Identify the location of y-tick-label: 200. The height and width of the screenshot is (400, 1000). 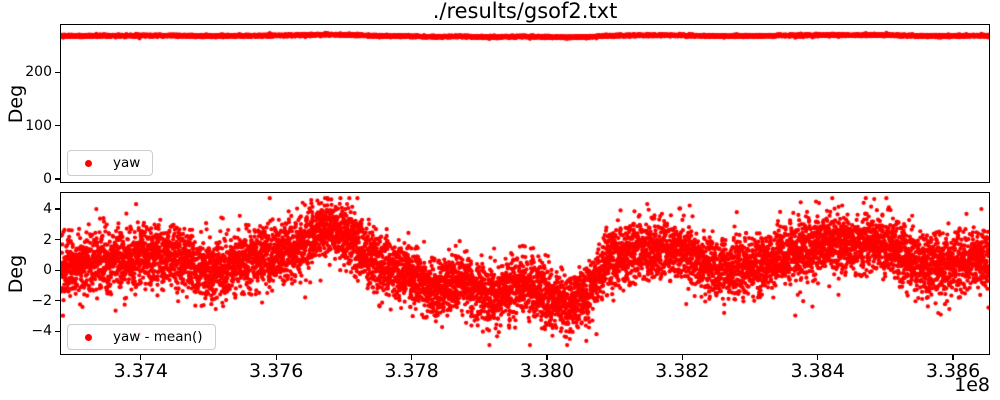
(38, 72).